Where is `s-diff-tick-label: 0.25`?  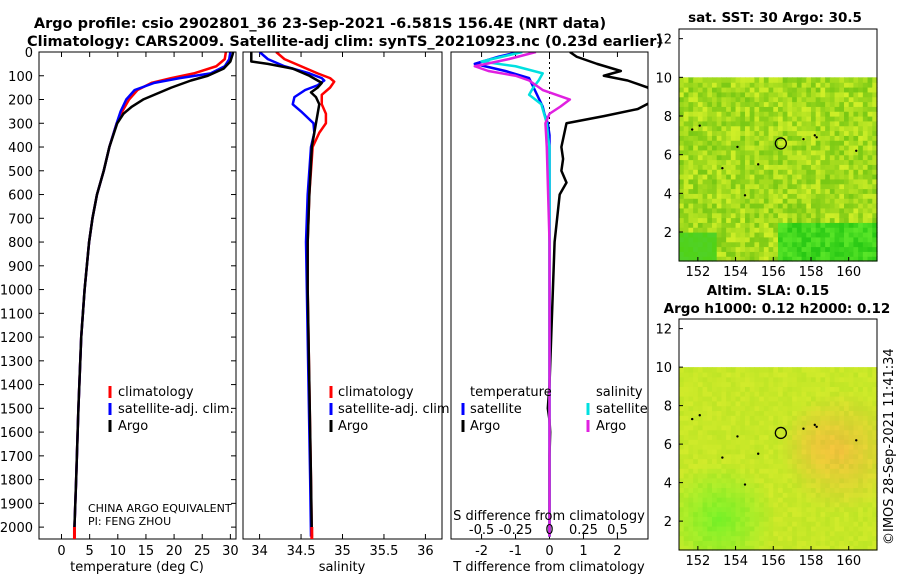 s-diff-tick-label: 0.25 is located at coordinates (583, 530).